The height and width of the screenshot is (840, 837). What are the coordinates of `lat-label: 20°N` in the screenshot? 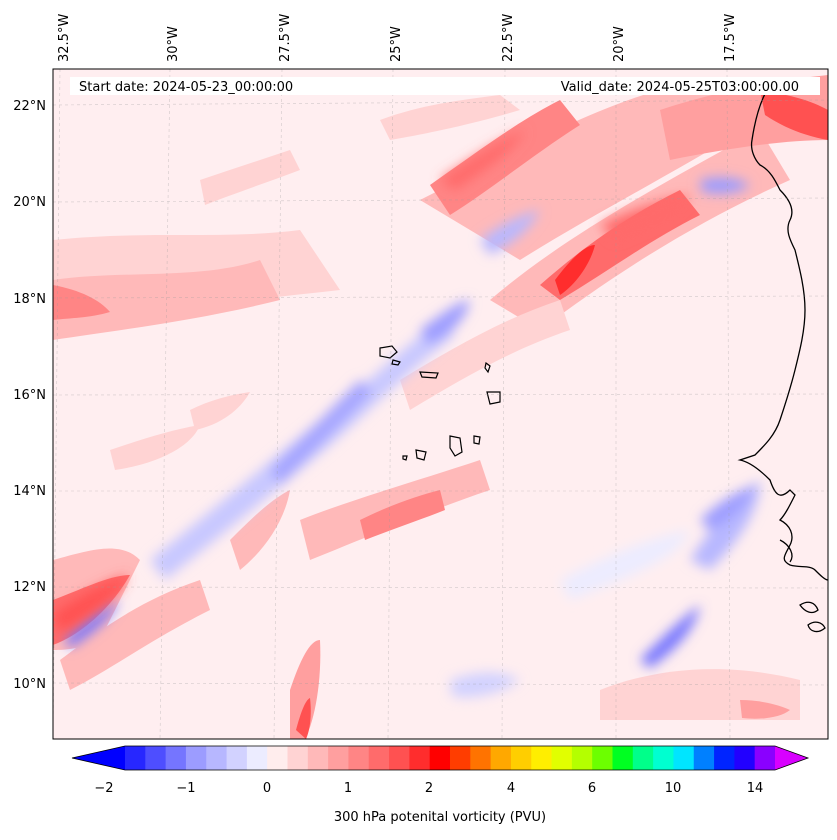 It's located at (29, 202).